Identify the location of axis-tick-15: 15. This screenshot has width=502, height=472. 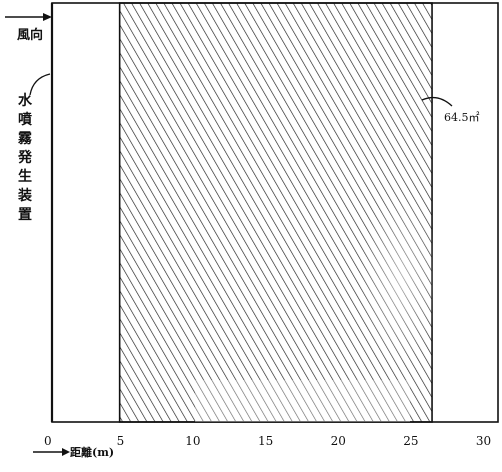
(265, 441).